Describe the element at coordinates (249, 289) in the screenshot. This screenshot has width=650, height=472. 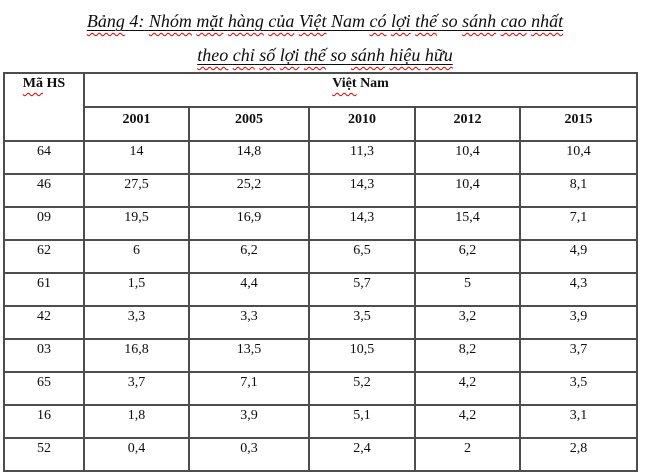
I see `value-cell: 4,4` at that location.